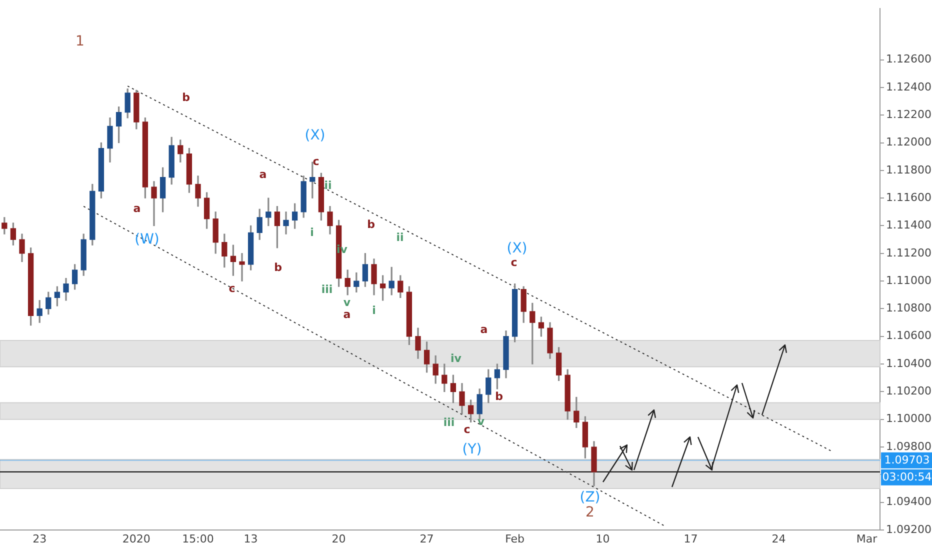  Describe the element at coordinates (909, 253) in the screenshot. I see `y-tick-label: 1.11200` at that location.